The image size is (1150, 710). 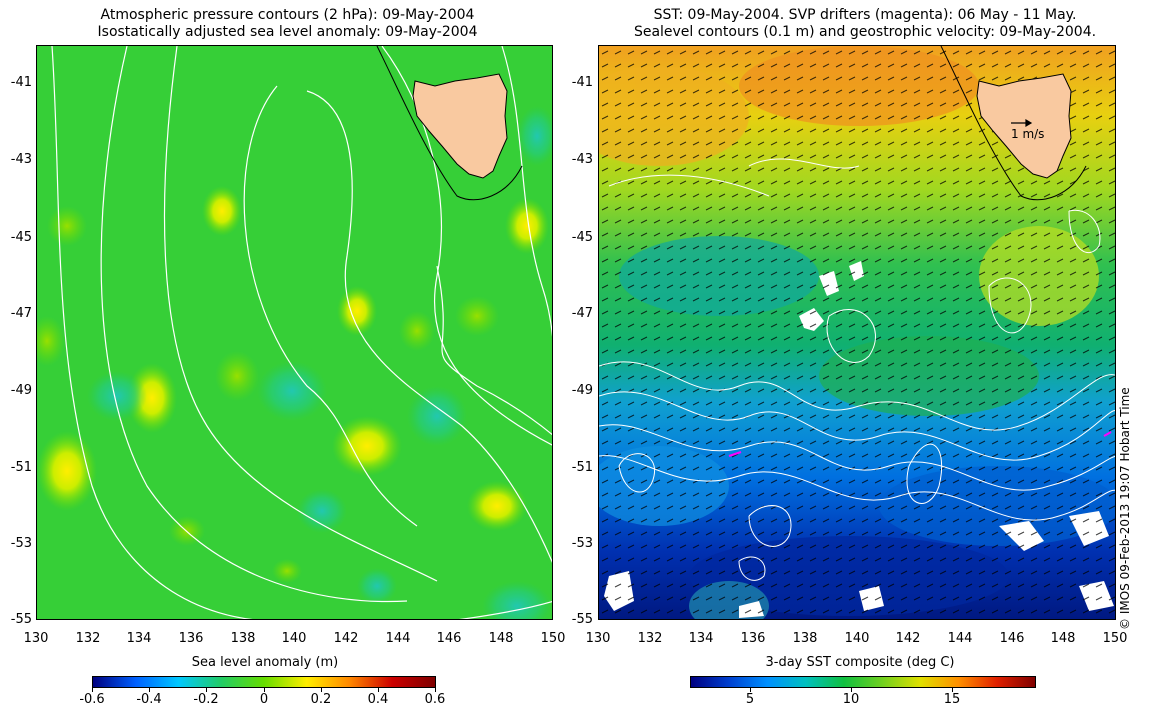 I want to click on right-y-tick: -43, so click(x=582, y=159).